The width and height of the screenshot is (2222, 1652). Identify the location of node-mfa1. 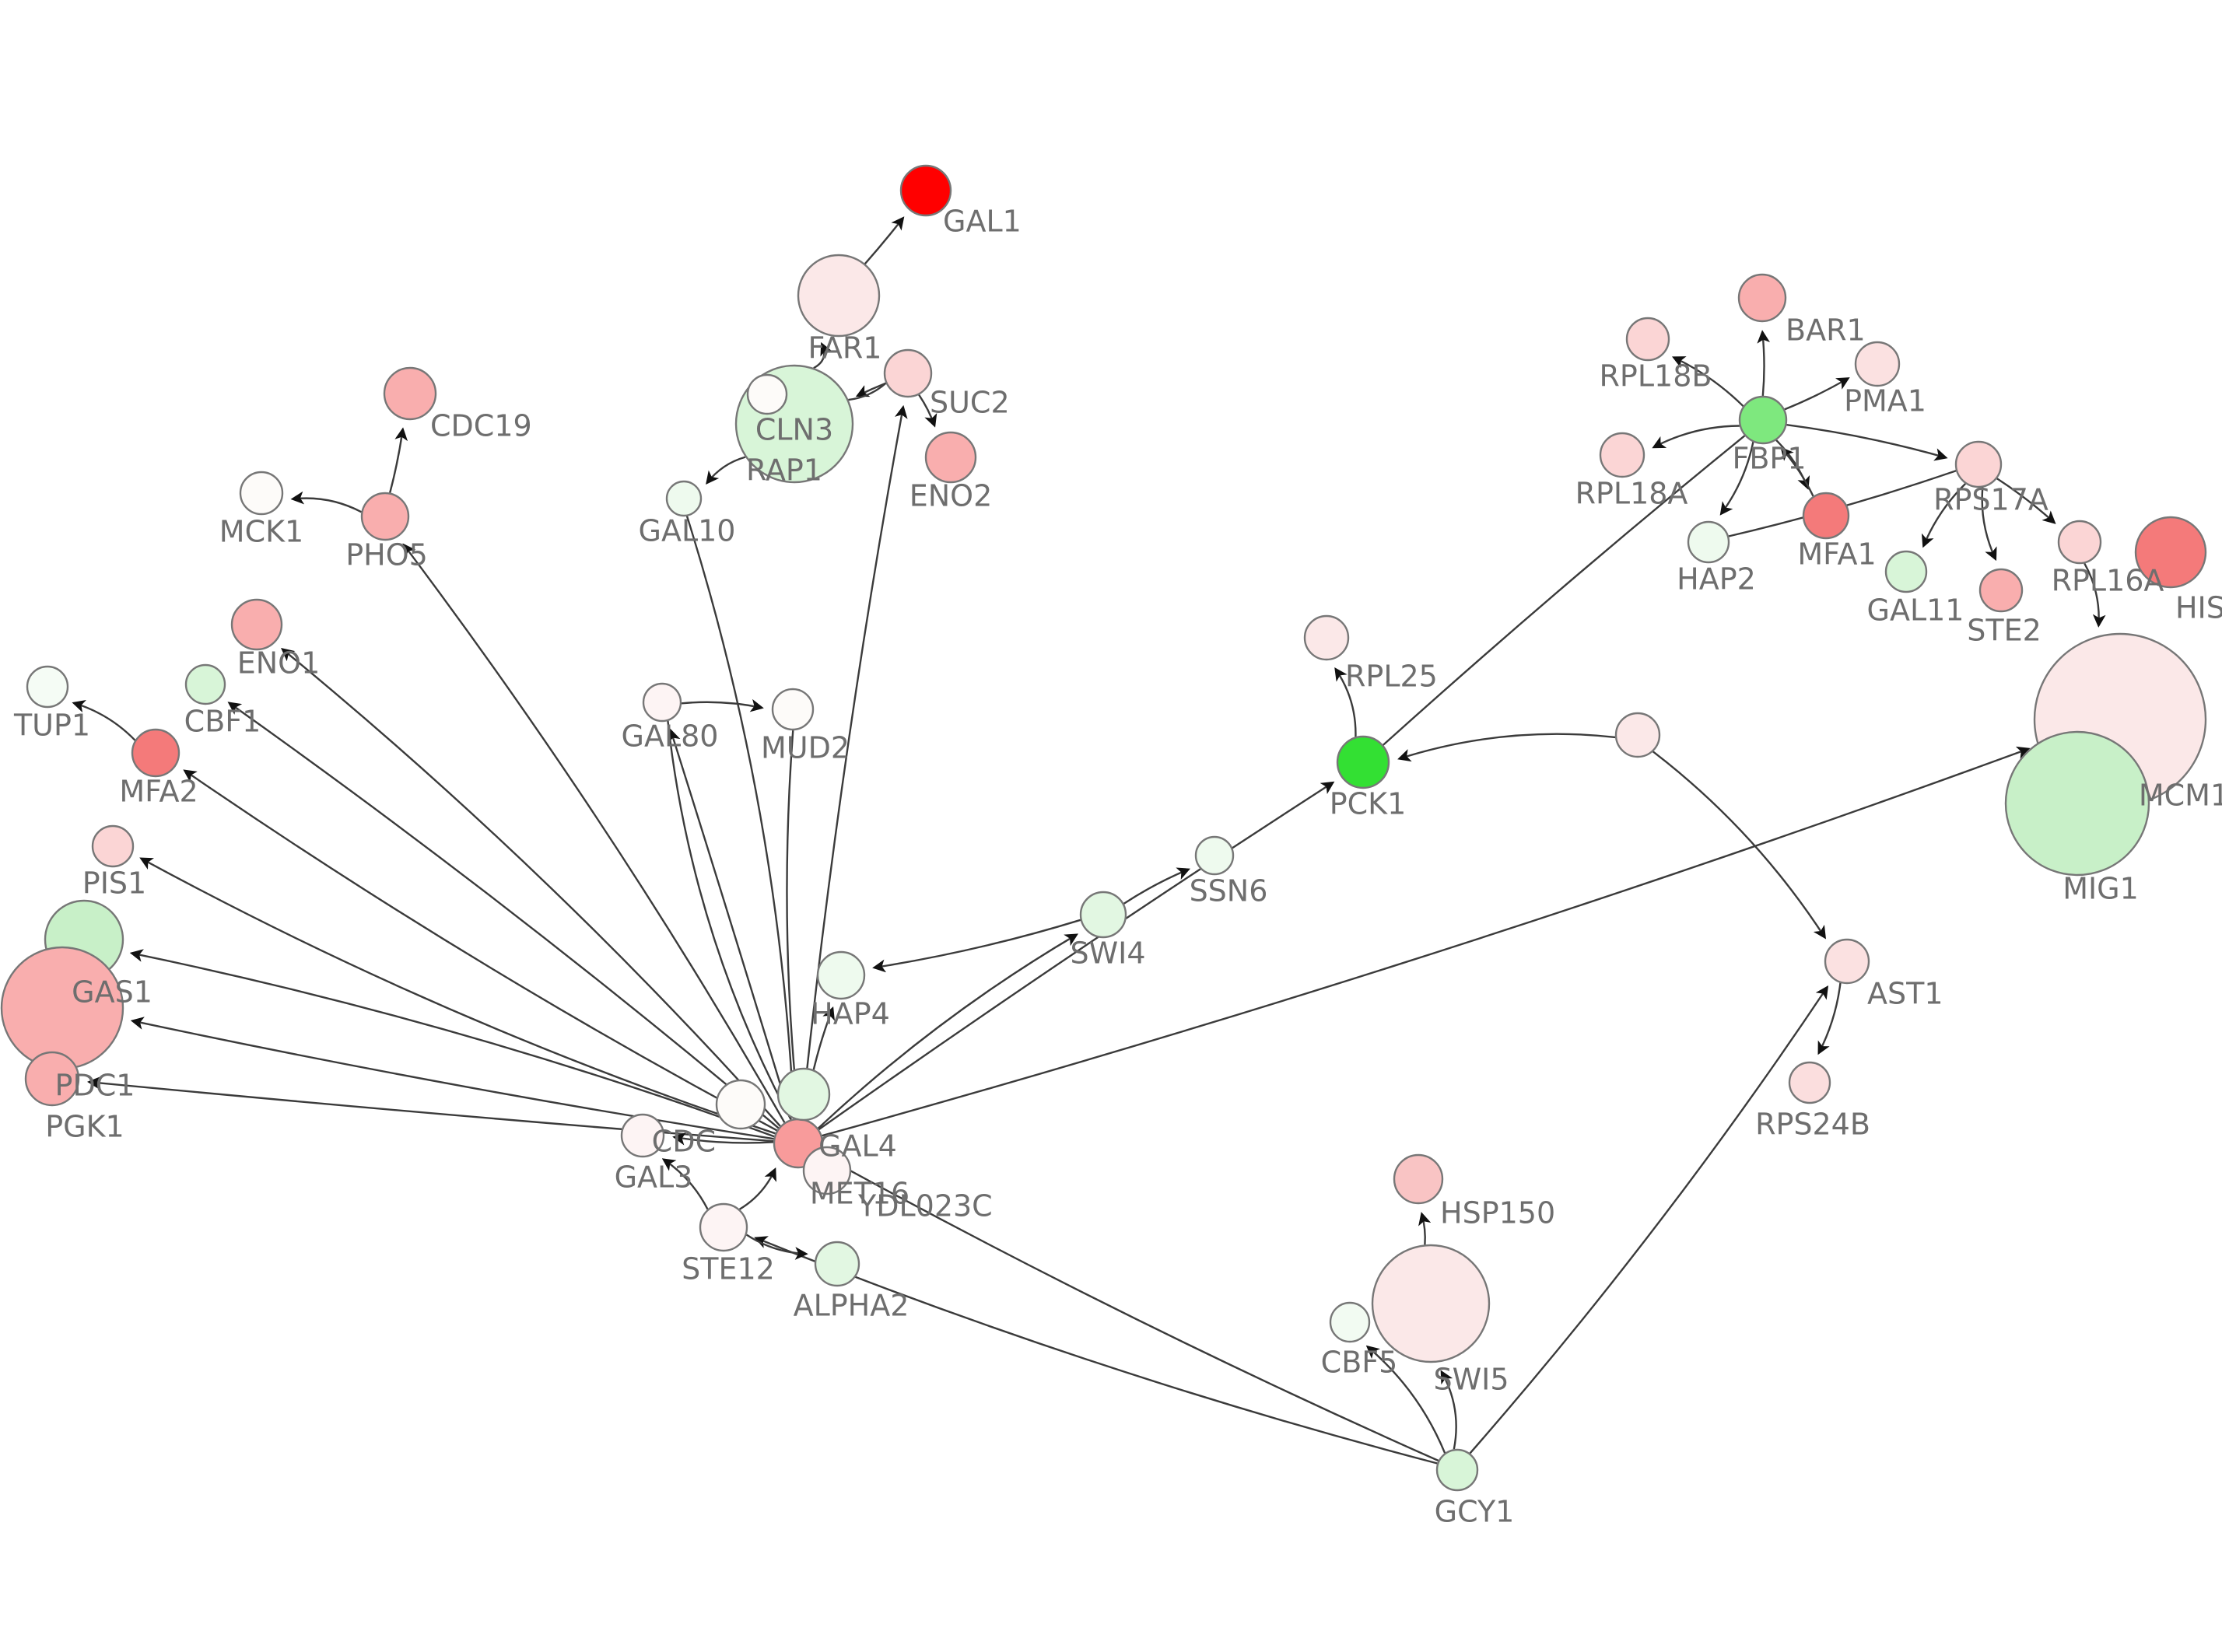
(1826, 516).